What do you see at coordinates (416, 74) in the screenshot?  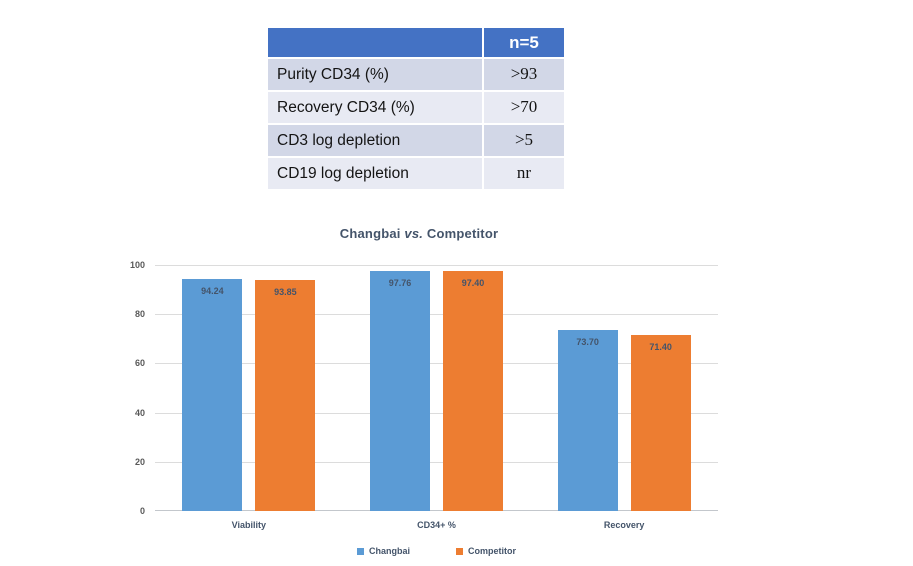 I see `table-row: Purity CD34 (%) >93` at bounding box center [416, 74].